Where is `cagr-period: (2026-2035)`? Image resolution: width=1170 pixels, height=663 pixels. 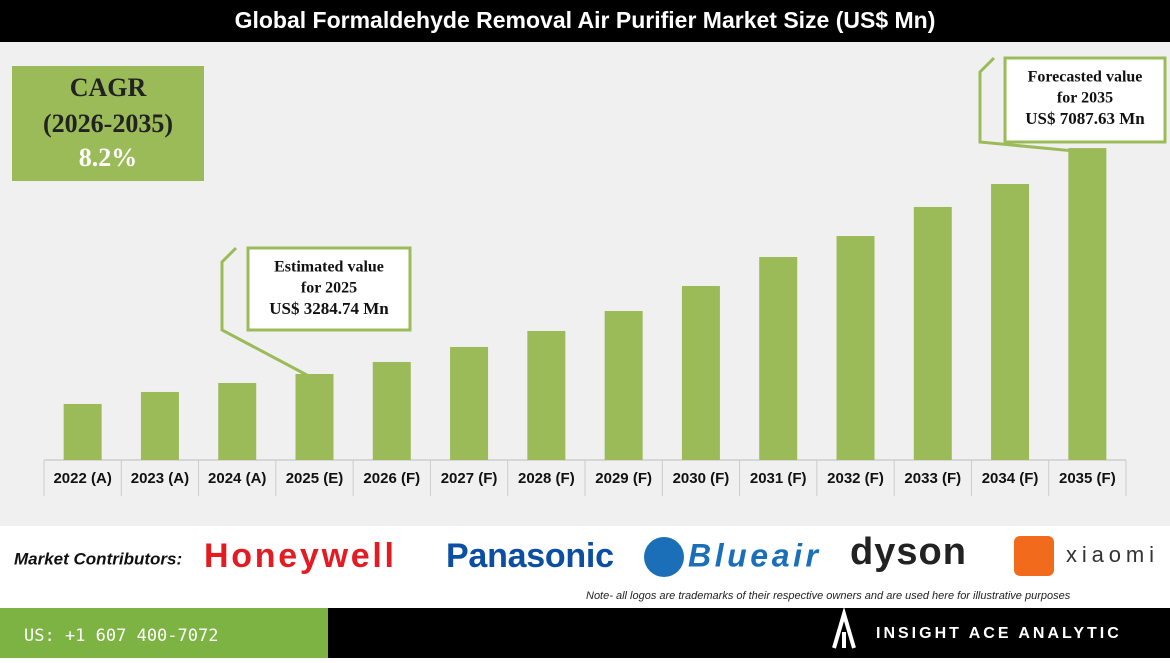
cagr-period: (2026-2035) is located at coordinates (108, 123).